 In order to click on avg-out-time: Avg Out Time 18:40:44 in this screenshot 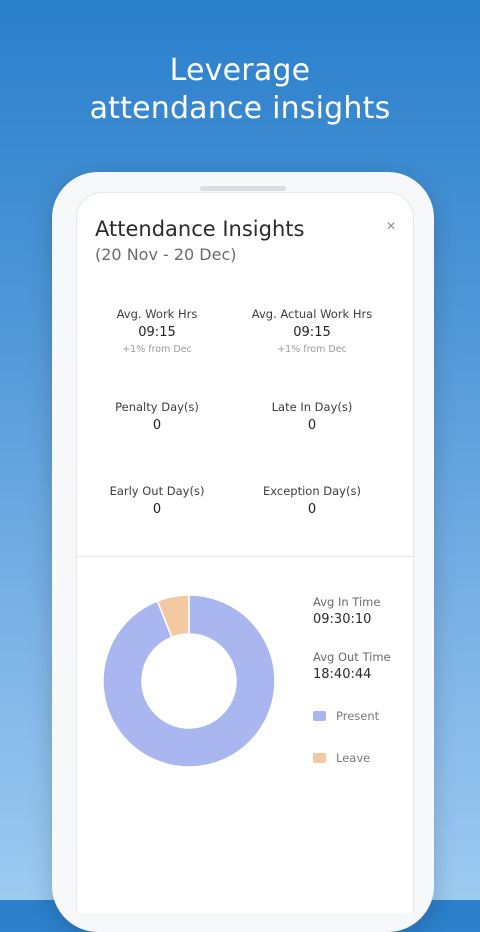, I will do `click(352, 666)`.